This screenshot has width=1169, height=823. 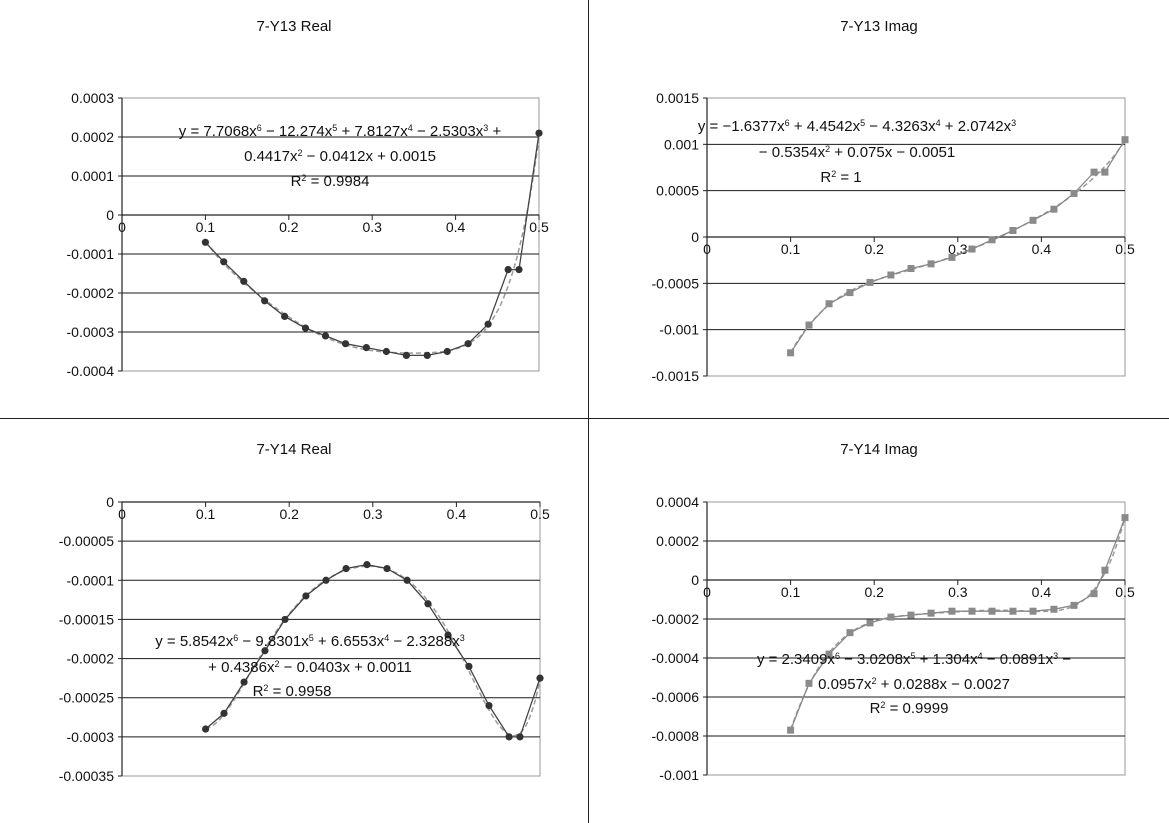 I want to click on trendline-equation-line2: − 0.5354x2 + 0.075x − 0.0051, so click(x=857, y=152).